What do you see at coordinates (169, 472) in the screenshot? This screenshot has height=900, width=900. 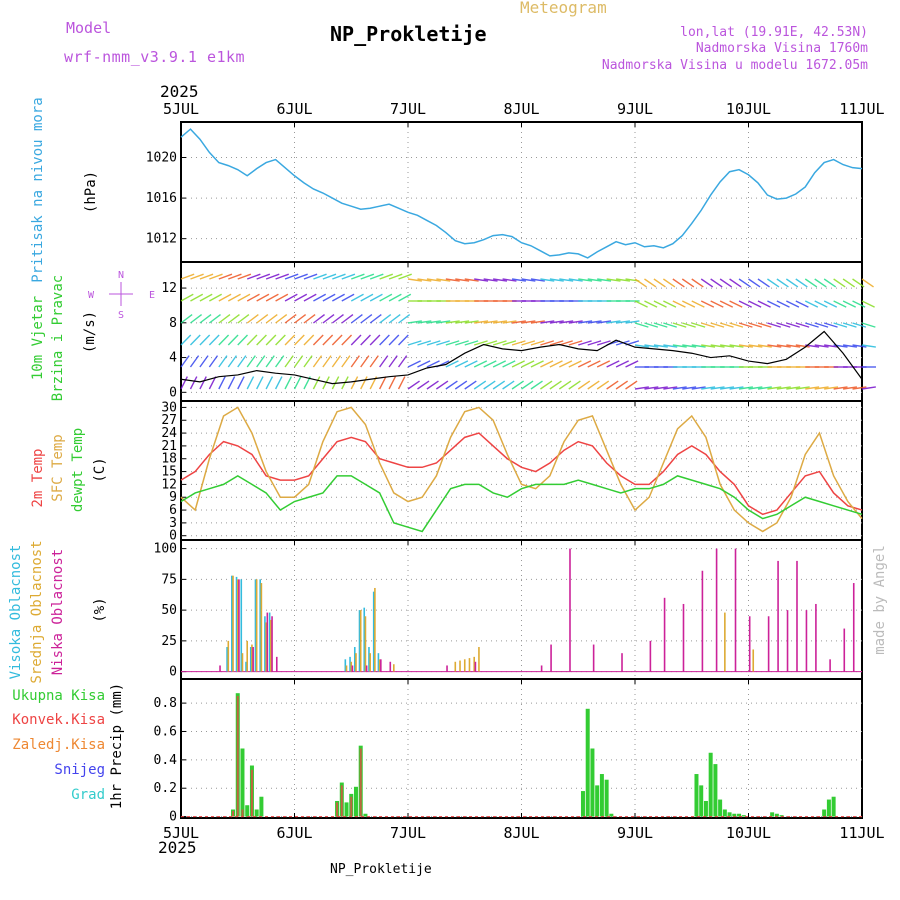 I see `y-tick-label: 15` at bounding box center [169, 472].